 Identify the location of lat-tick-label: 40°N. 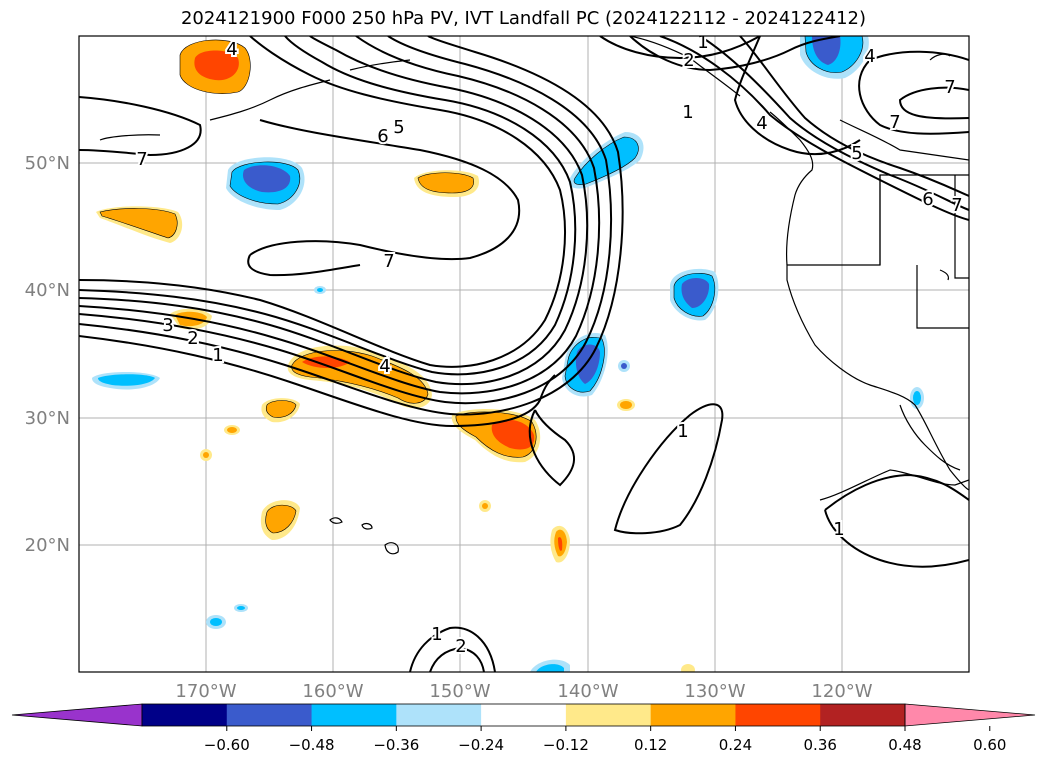
(47, 290).